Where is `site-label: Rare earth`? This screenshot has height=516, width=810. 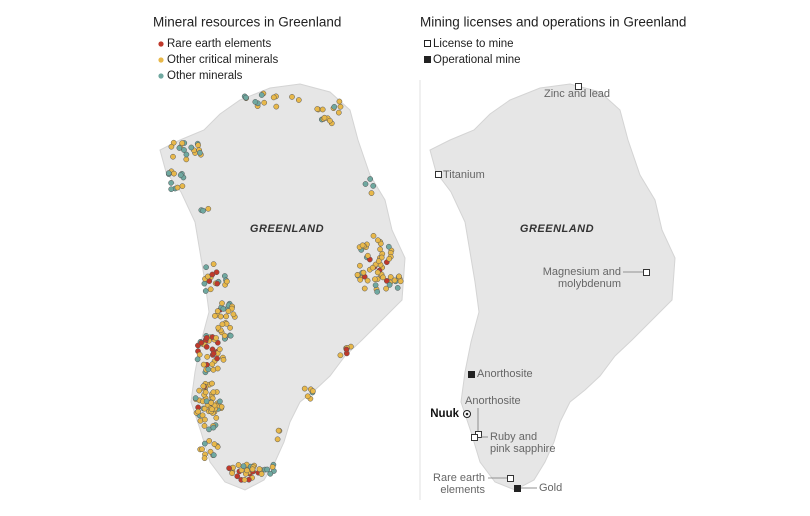 site-label: Rare earth is located at coordinates (459, 478).